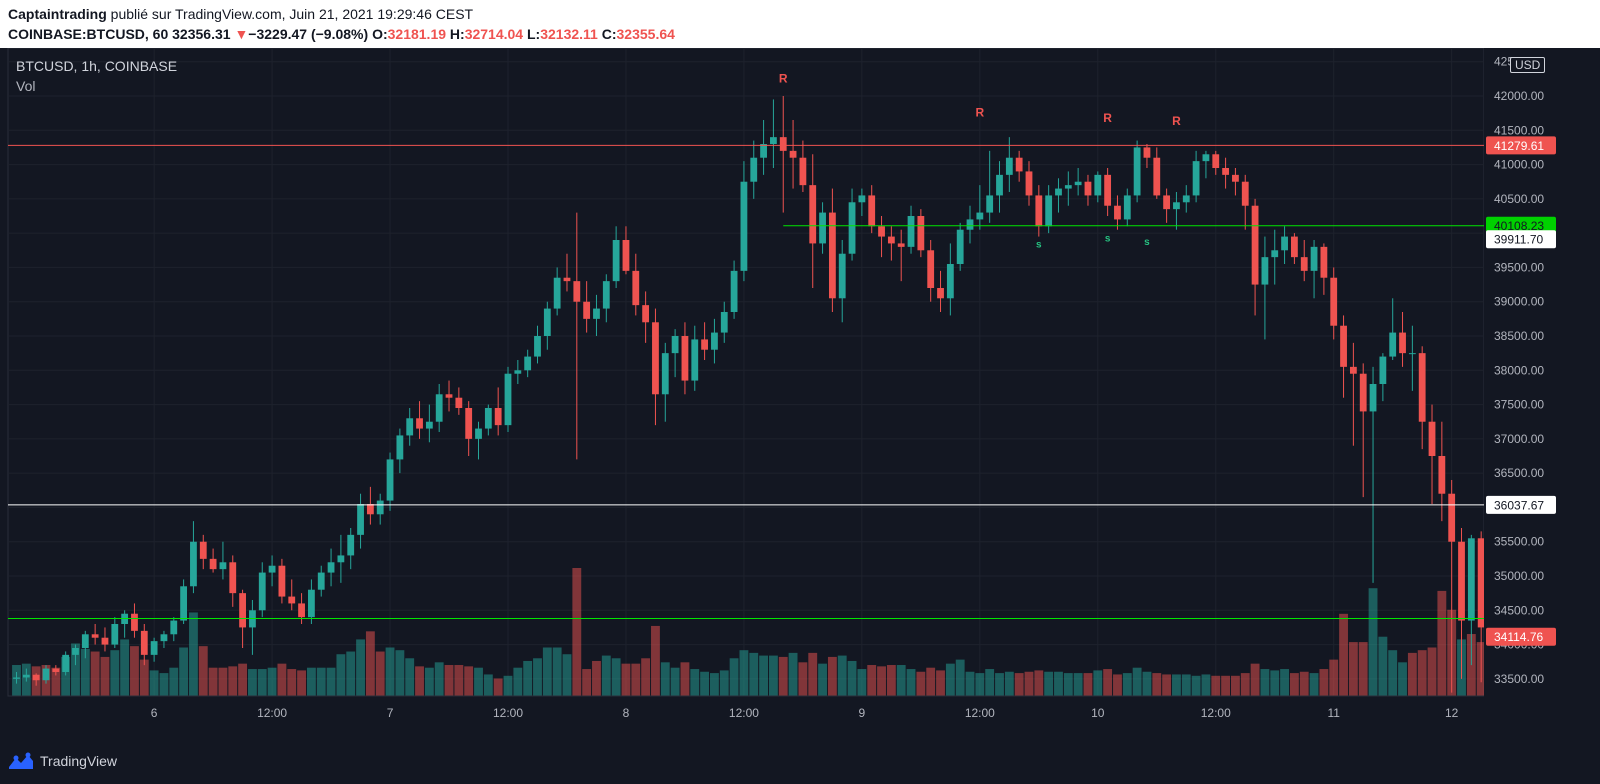  Describe the element at coordinates (97, 66) in the screenshot. I see `legend-symbol: BTCUSD, 1h, COINBASE` at that location.